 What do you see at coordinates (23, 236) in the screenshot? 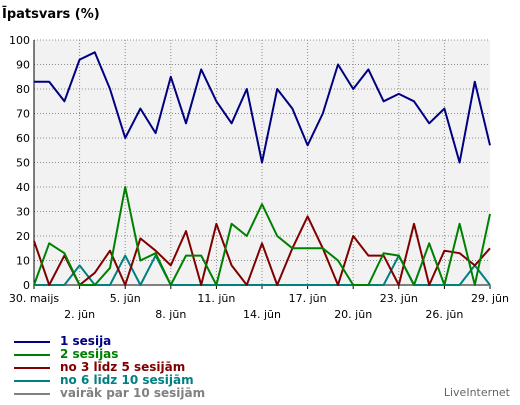
I see `y-tick-label: 20` at bounding box center [23, 236].